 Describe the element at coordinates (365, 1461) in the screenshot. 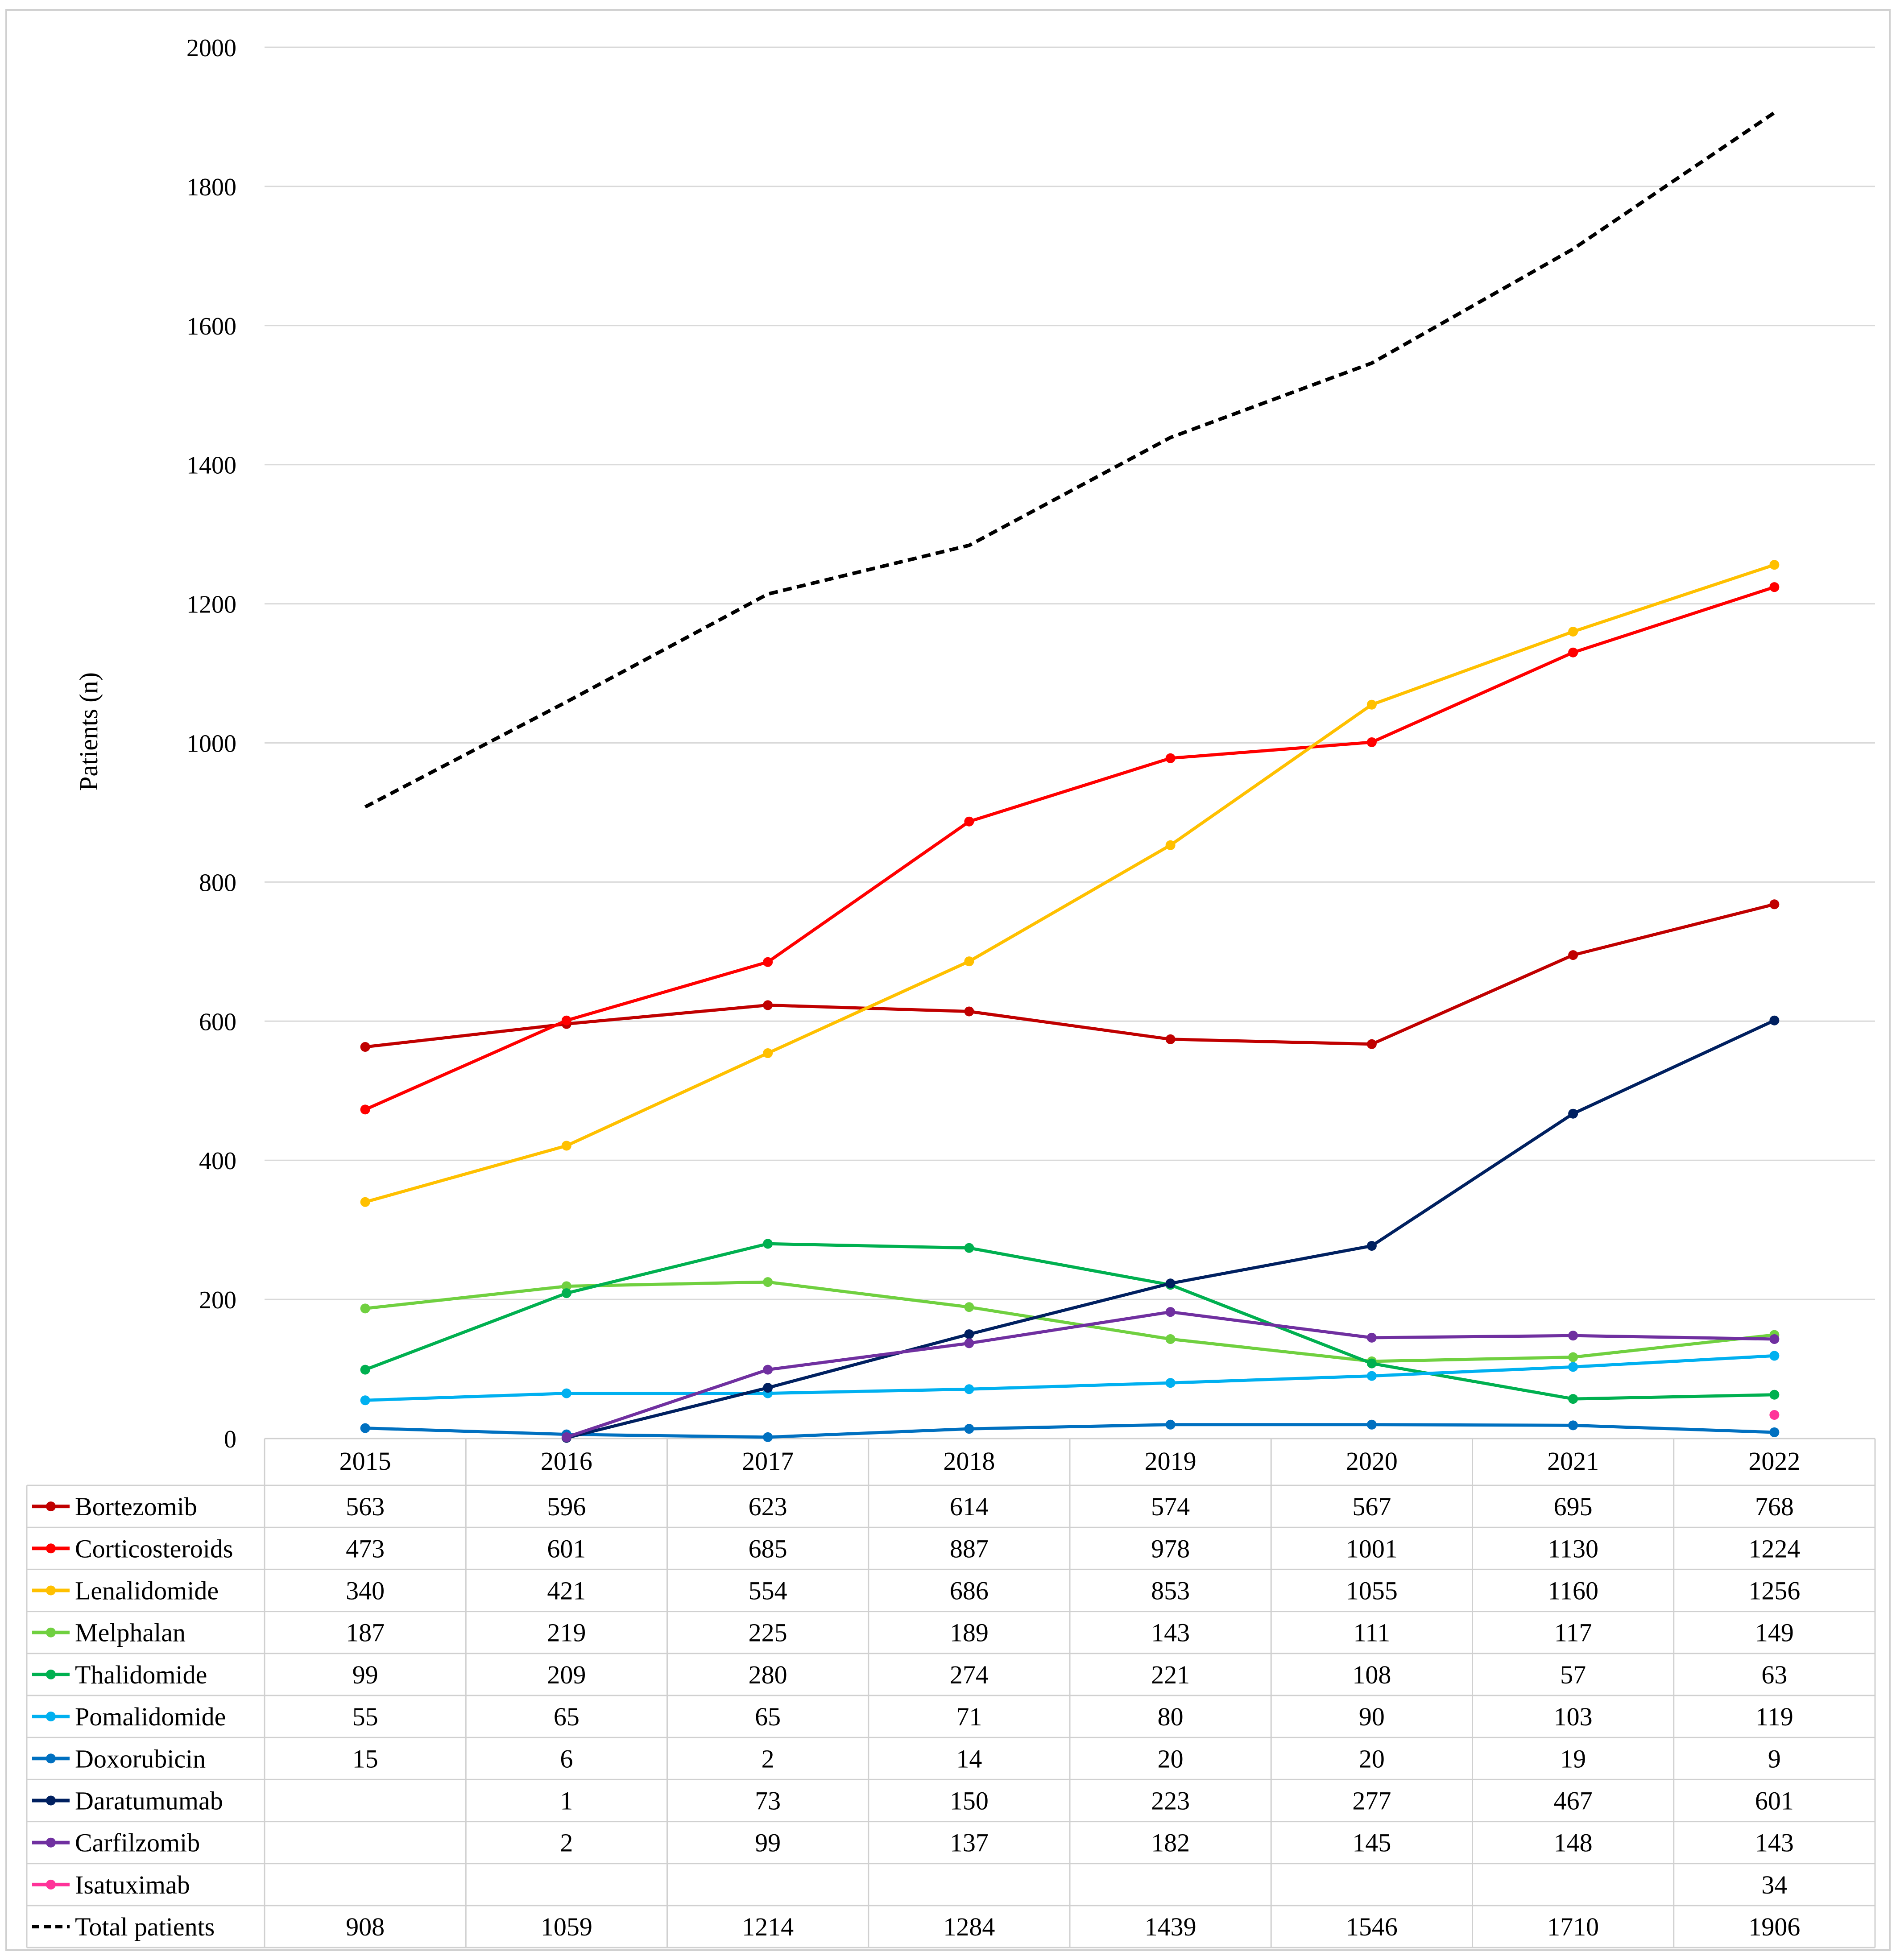

I see `x-tick-label: 2015` at that location.